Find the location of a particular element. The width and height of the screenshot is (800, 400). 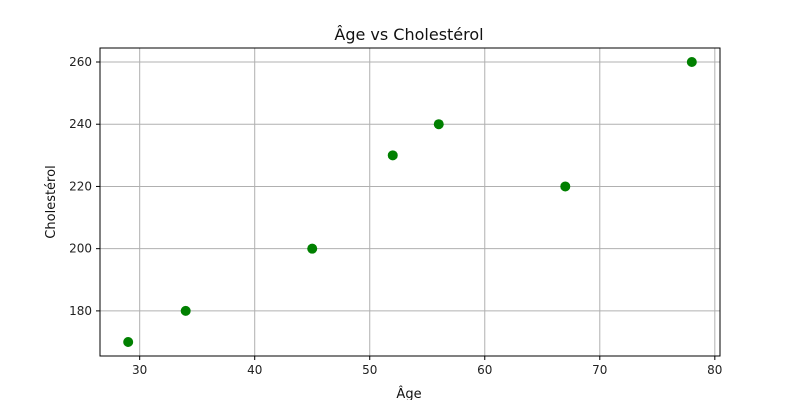

x-axis-title: Âge is located at coordinates (408, 393).